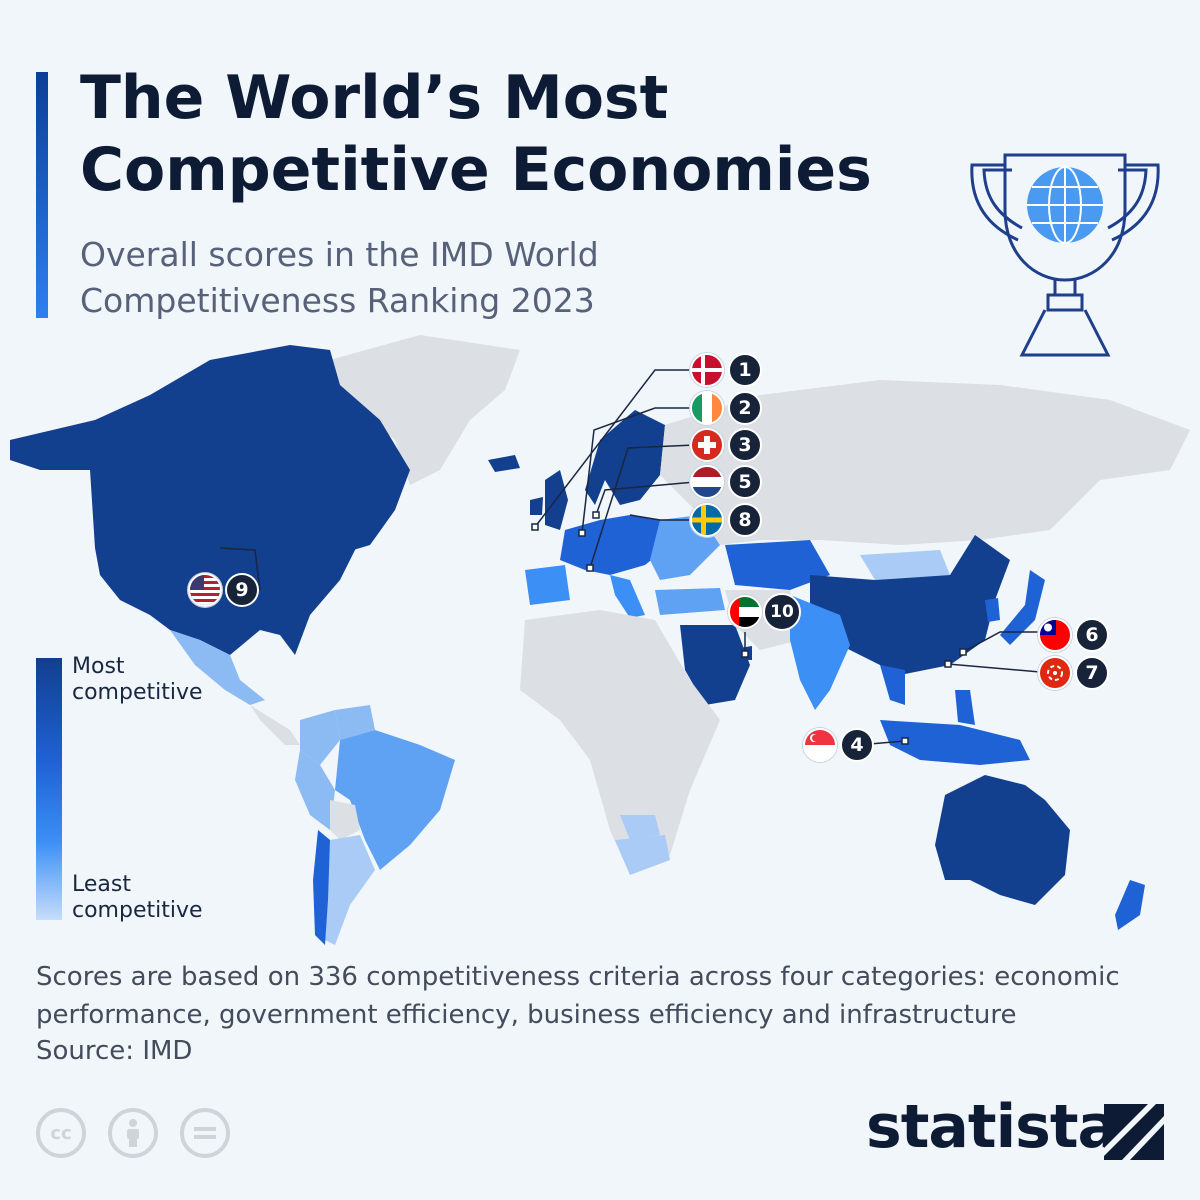  Describe the element at coordinates (49, 789) in the screenshot. I see `legend-color-scale` at that location.